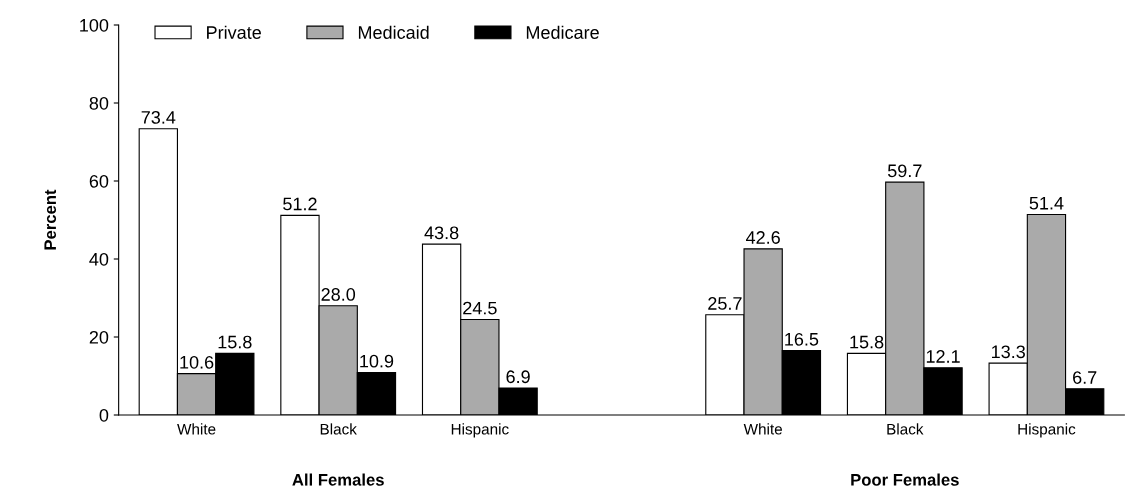  I want to click on y-tick-label: 80, so click(99, 103).